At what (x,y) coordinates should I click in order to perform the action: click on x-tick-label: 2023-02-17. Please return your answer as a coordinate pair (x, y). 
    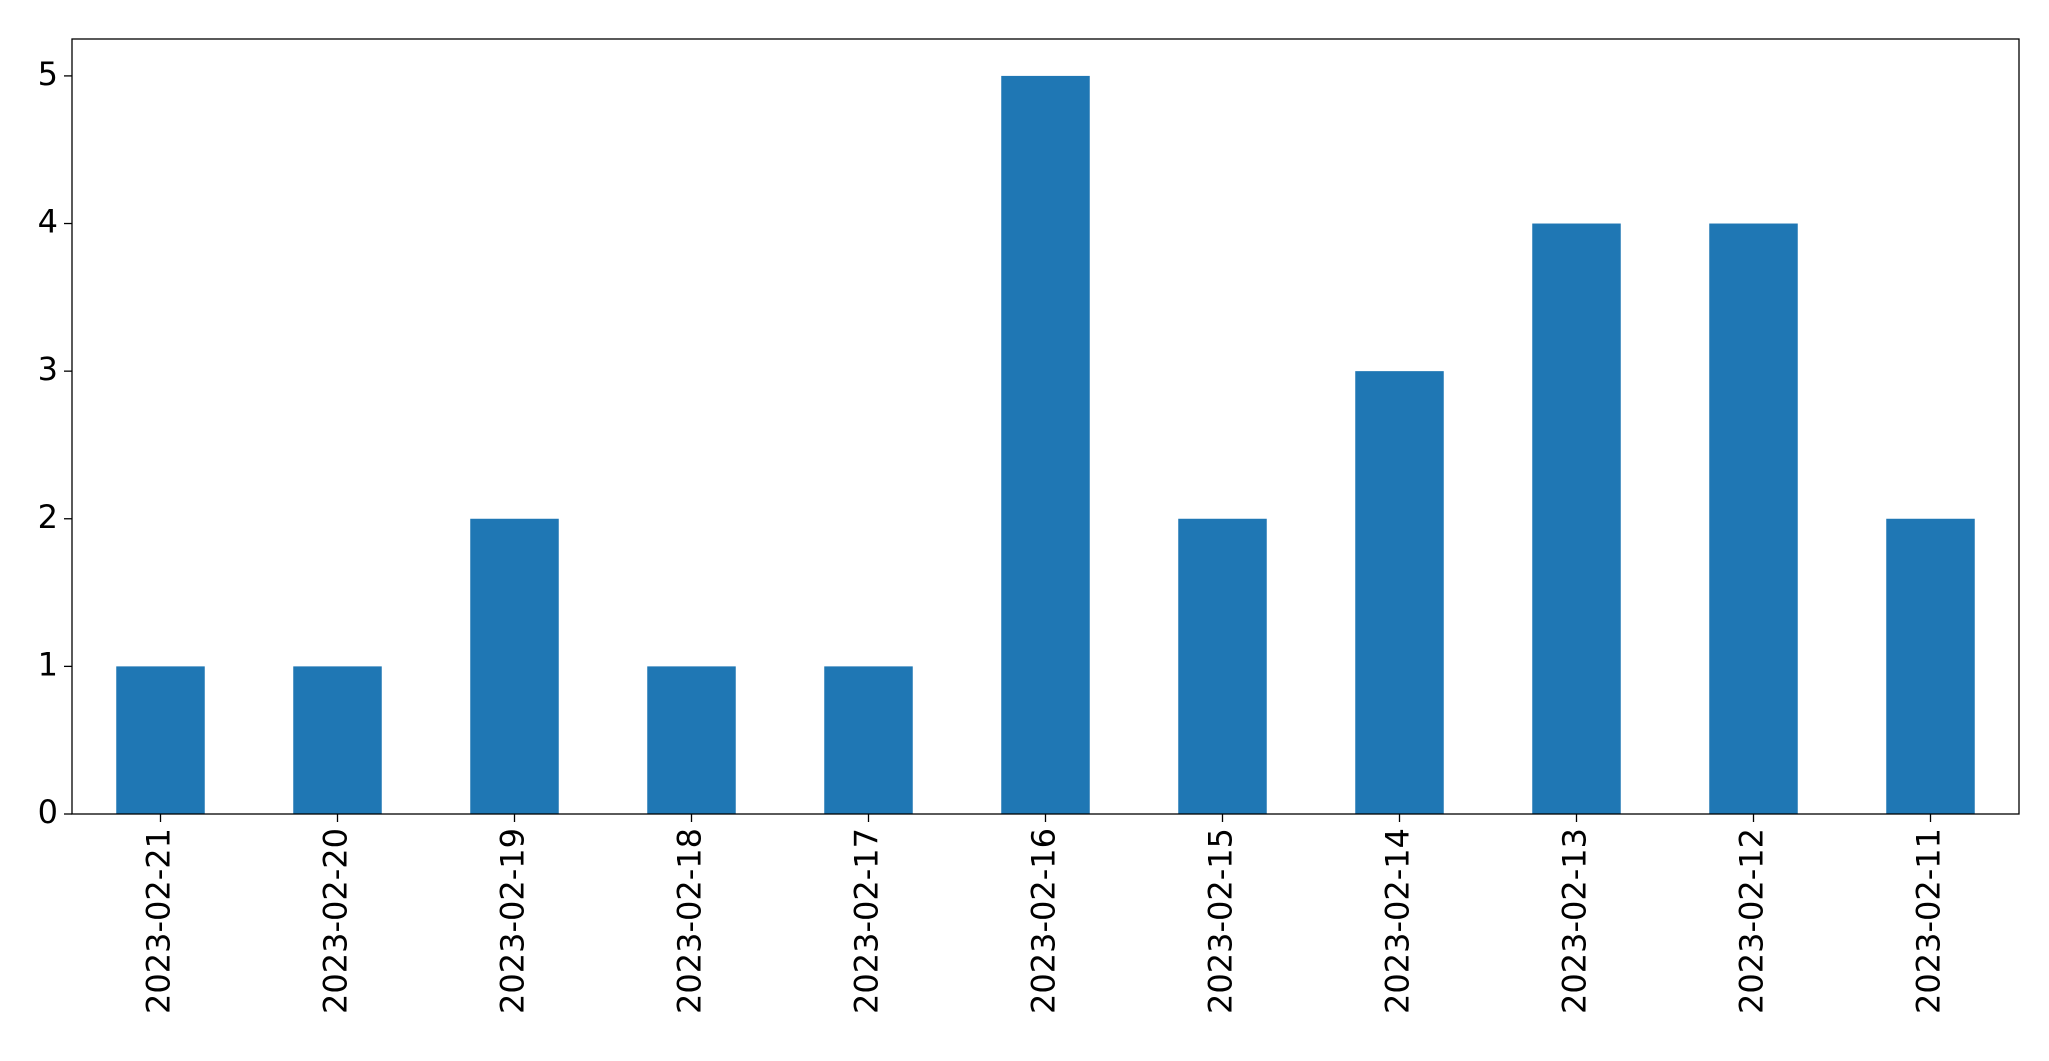
    Looking at the image, I should click on (867, 921).